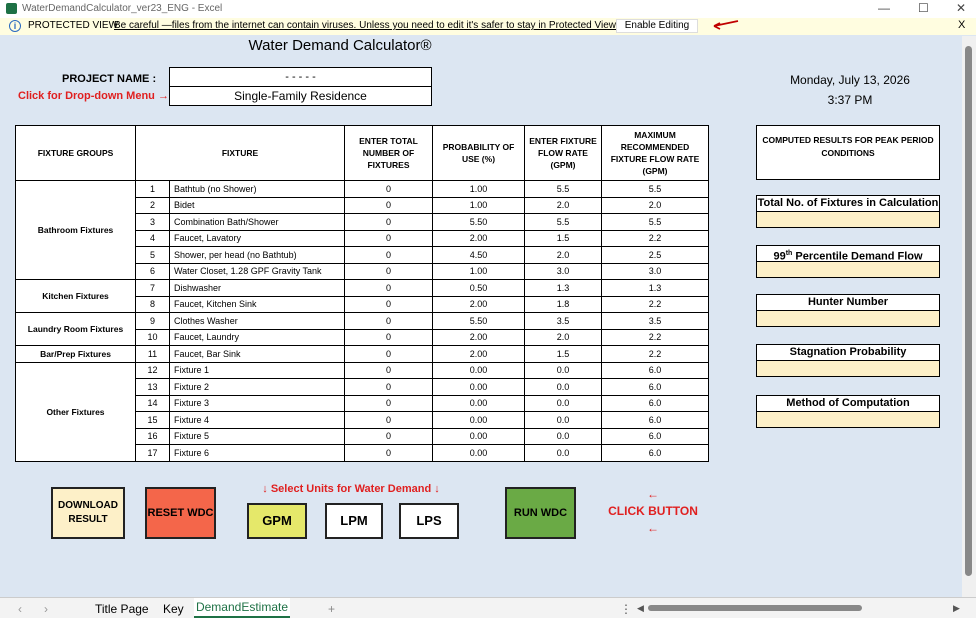  I want to click on minimize-icon: —, so click(884, 8).